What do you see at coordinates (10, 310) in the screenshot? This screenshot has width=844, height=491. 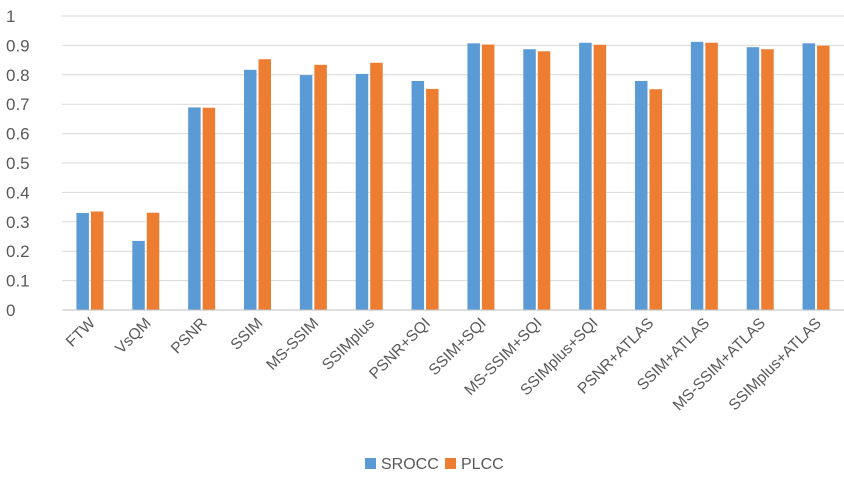 I see `y-tick-label: 0` at bounding box center [10, 310].